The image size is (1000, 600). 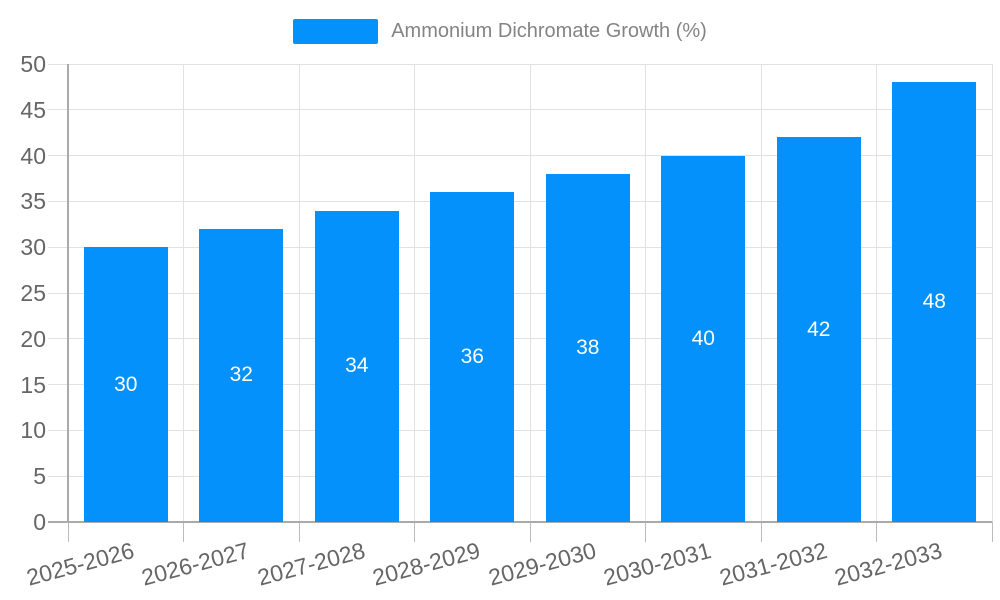 What do you see at coordinates (33, 64) in the screenshot?
I see `y-axis-tick-label: 50` at bounding box center [33, 64].